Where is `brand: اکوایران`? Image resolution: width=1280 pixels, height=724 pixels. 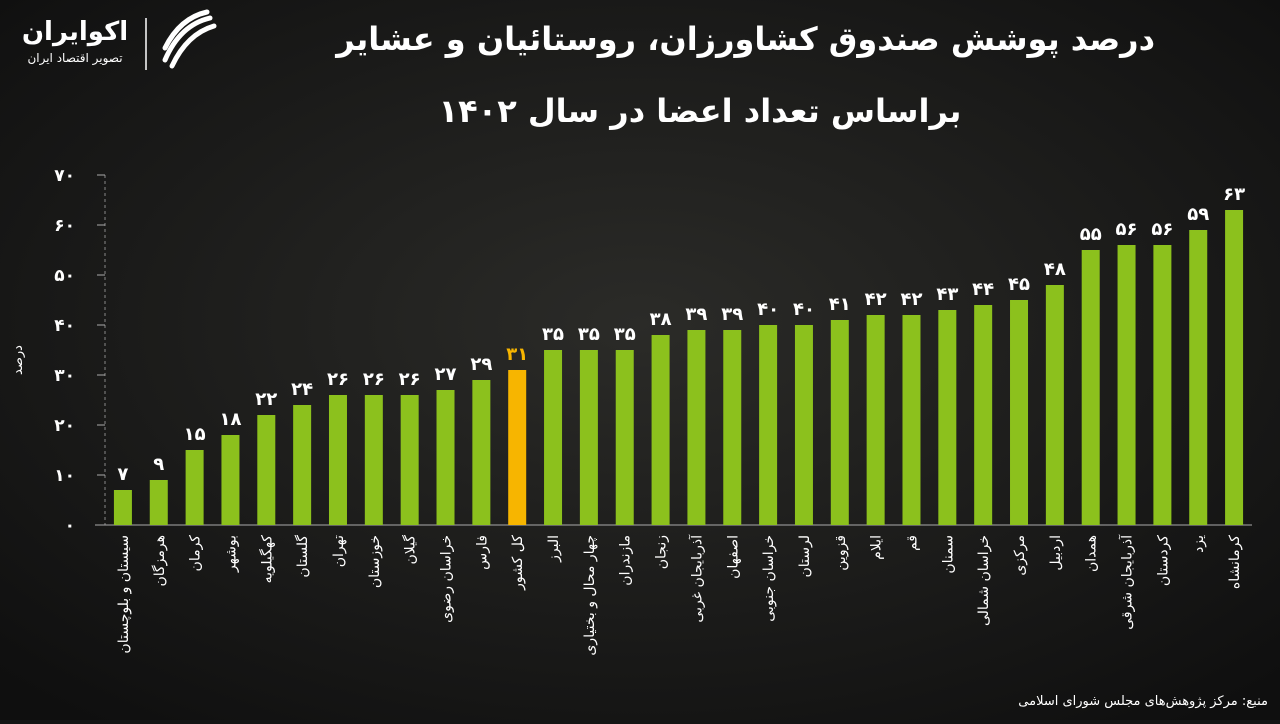 brand: اکوایران is located at coordinates (75, 32).